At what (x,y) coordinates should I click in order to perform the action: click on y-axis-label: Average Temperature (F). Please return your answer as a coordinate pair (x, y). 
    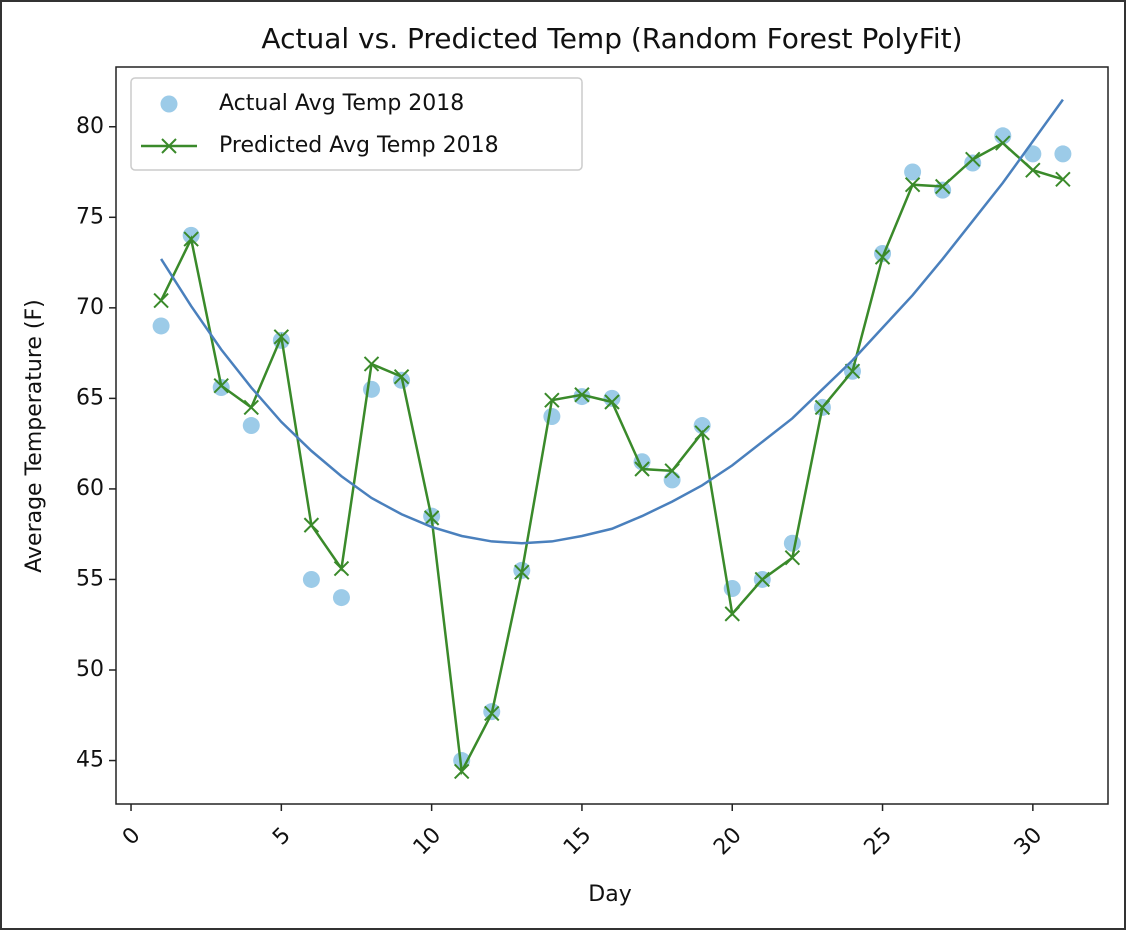
    Looking at the image, I should click on (34, 436).